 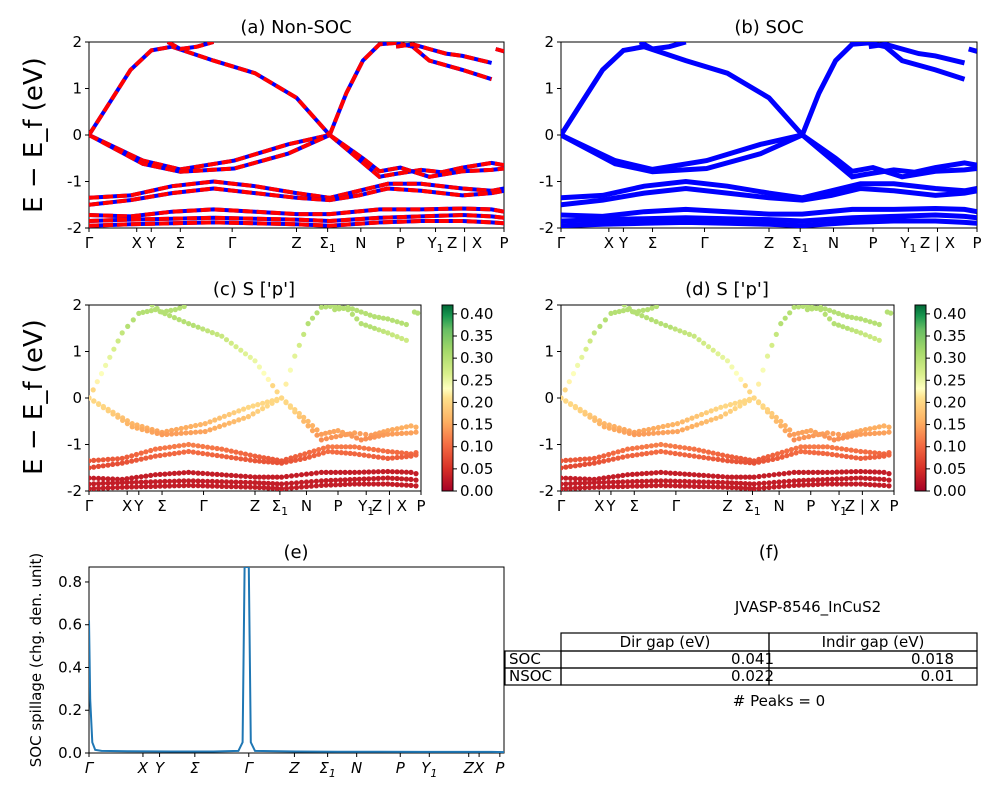 What do you see at coordinates (778, 506) in the screenshot?
I see `panel-d-xtick-label: N` at bounding box center [778, 506].